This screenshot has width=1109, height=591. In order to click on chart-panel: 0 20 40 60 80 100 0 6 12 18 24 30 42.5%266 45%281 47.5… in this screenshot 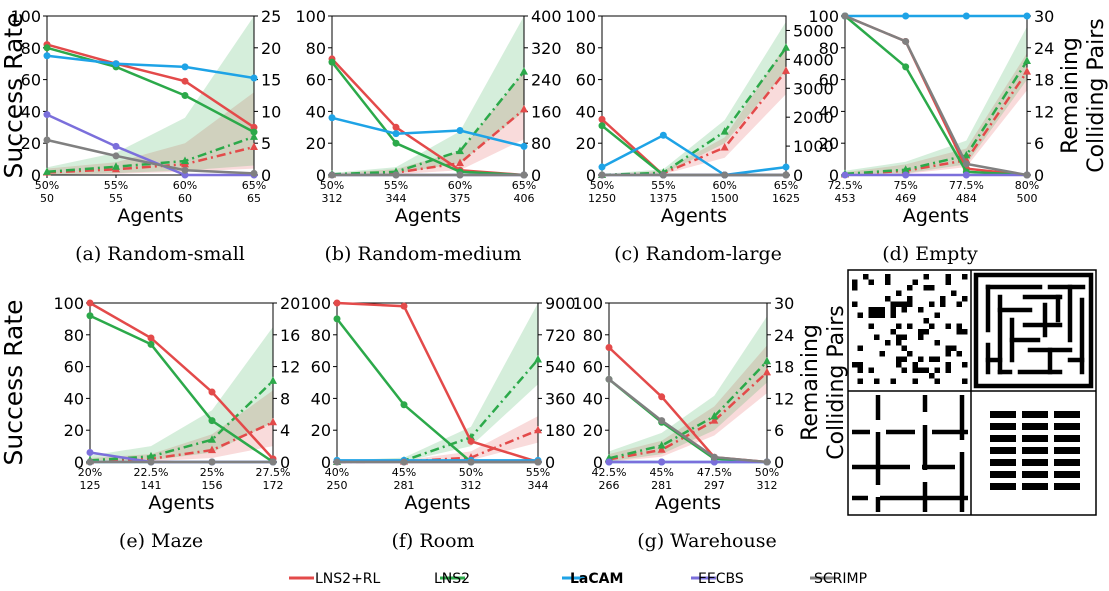, I will do `click(710, 423)`.